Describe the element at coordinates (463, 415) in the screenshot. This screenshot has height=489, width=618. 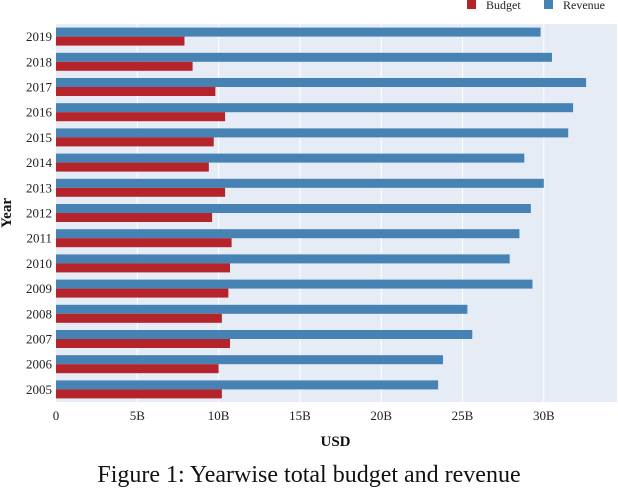
I see `x-tick-label: 25B` at that location.